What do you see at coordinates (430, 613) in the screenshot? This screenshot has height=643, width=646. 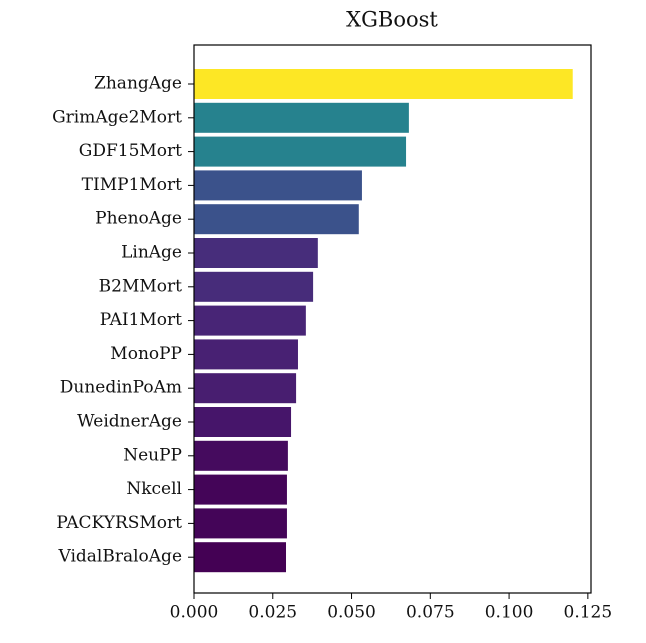 I see `x-tick-label: 0.075` at bounding box center [430, 613].